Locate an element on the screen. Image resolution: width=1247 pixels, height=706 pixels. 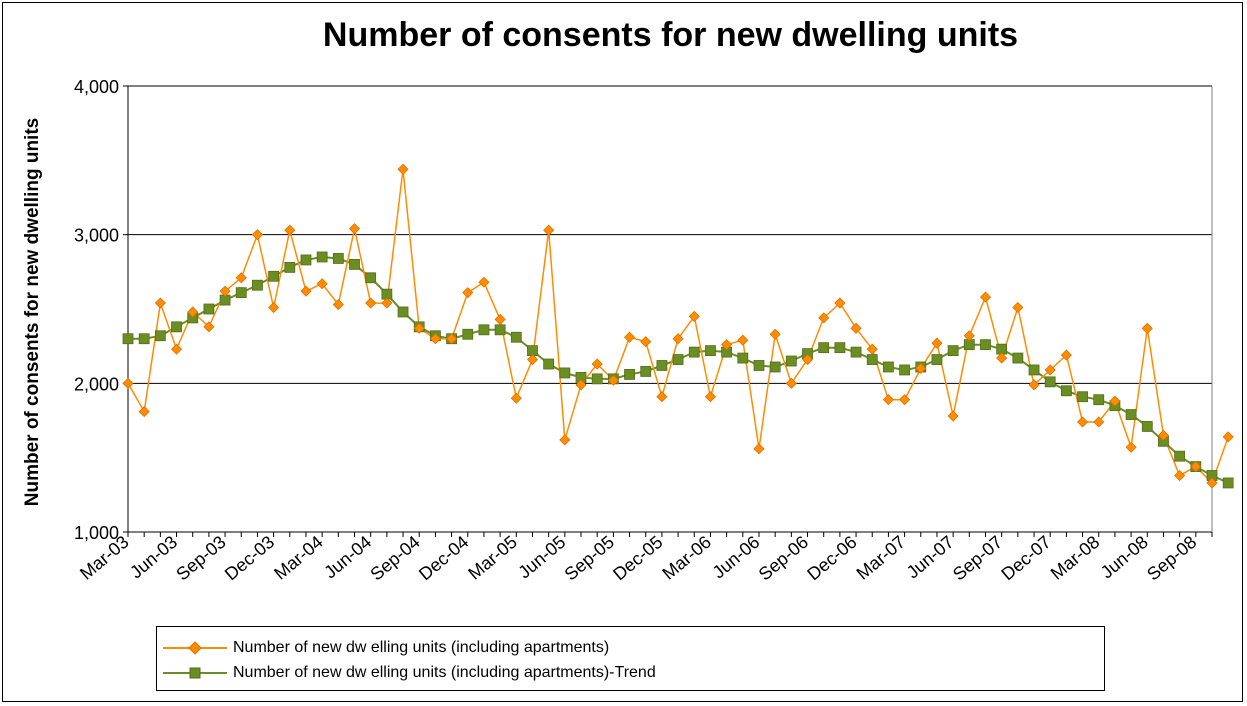
x-tick-label: Sep-04 is located at coordinates (394, 558).